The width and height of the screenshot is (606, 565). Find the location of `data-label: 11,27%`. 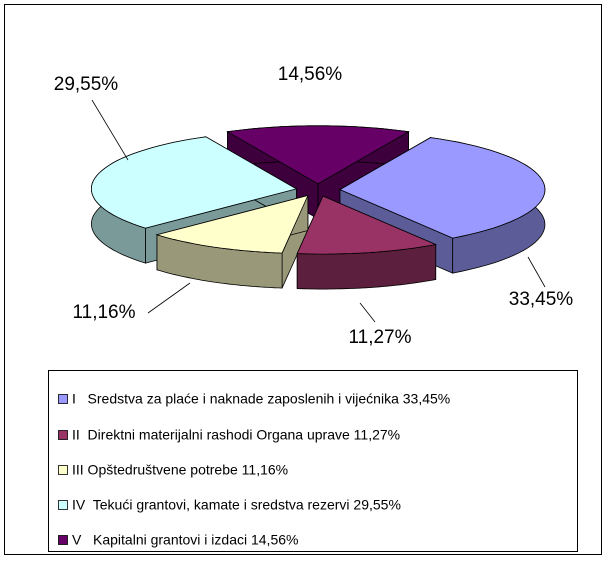

data-label: 11,27% is located at coordinates (379, 337).